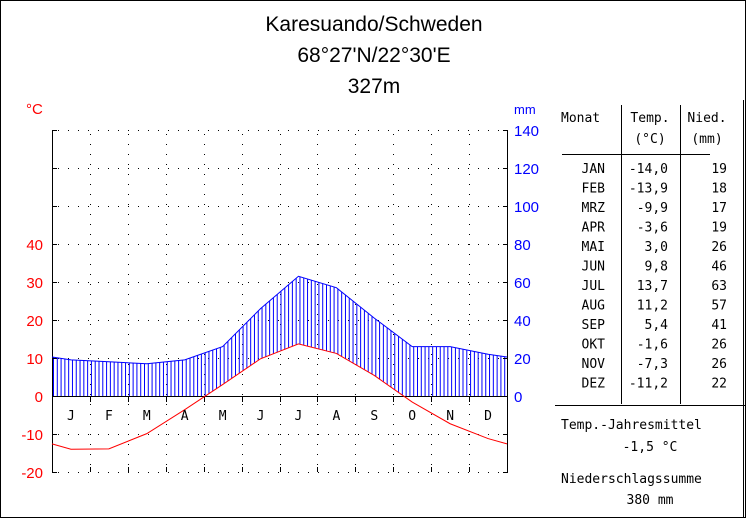  I want to click on row-temp: -13,9, so click(648, 189).